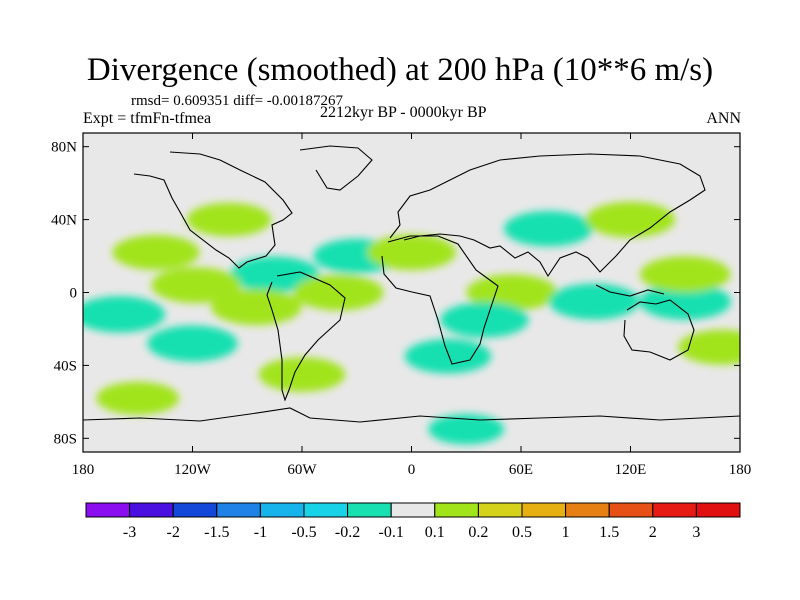 The image size is (800, 600). Describe the element at coordinates (630, 290) in the screenshot. I see `coastline-indonesia` at that location.